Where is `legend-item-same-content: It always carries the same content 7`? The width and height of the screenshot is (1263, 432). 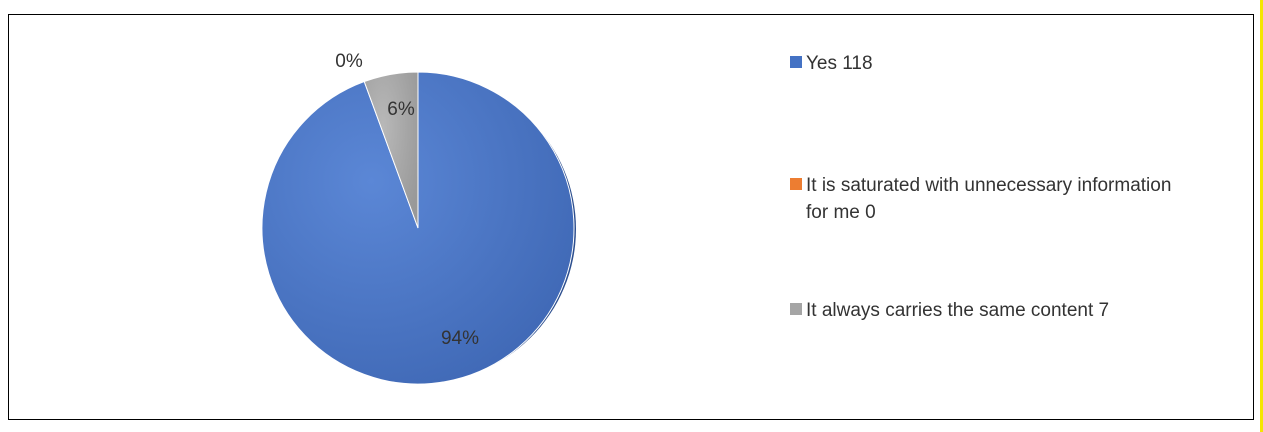
legend-item-same-content: It always carries the same content 7 is located at coordinates (988, 310).